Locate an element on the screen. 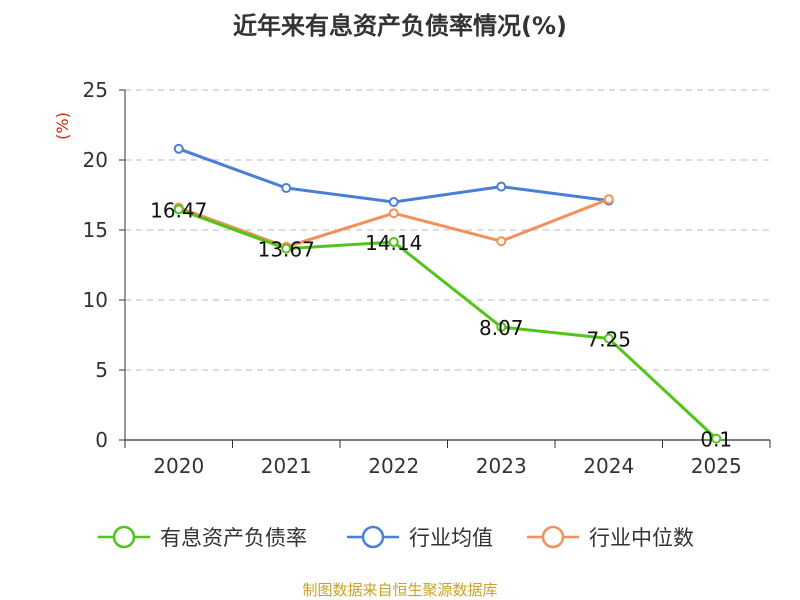 Image resolution: width=800 pixels, height=600 pixels. x-tick-label: 2021 is located at coordinates (286, 466).